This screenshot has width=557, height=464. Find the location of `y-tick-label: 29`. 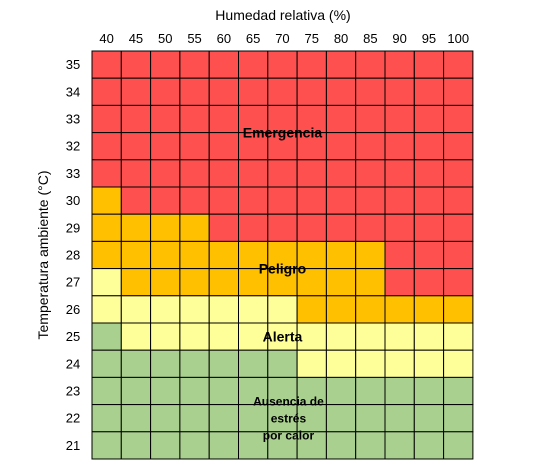

y-tick-label: 29 is located at coordinates (73, 227).